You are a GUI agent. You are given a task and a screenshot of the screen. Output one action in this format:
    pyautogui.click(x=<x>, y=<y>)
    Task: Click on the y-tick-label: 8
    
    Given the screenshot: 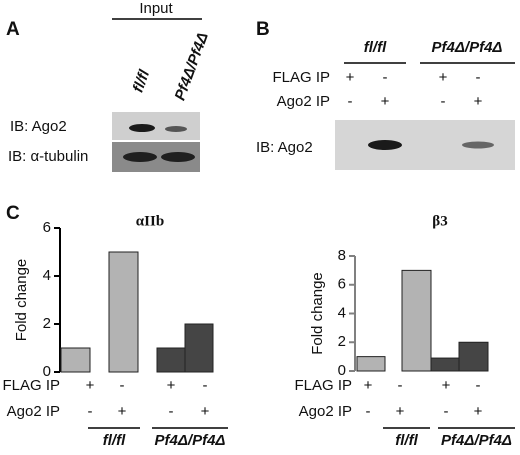 What is the action you would take?
    pyautogui.click(x=342, y=255)
    